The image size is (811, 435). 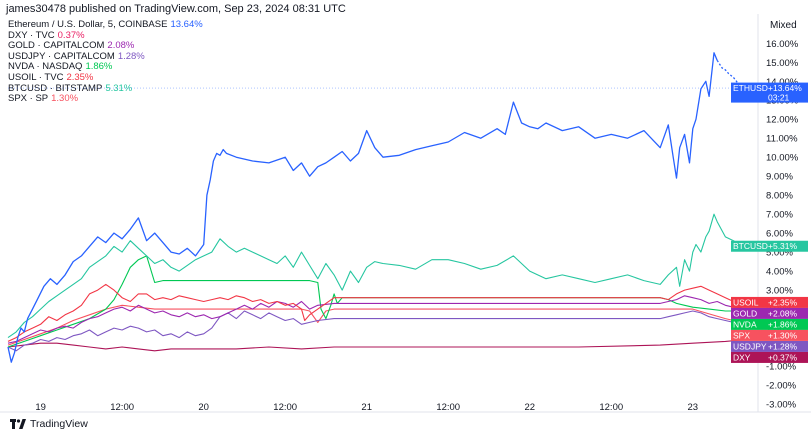 What do you see at coordinates (782, 158) in the screenshot?
I see `y-tick-label: 10.00%` at bounding box center [782, 158].